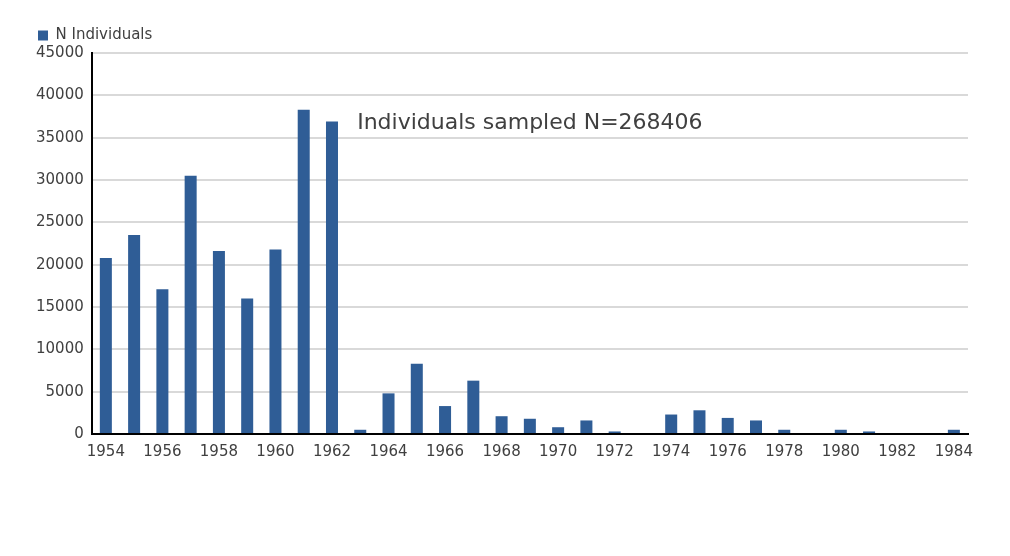  Describe the element at coordinates (897, 450) in the screenshot. I see `x-tick-label: 1982` at that location.